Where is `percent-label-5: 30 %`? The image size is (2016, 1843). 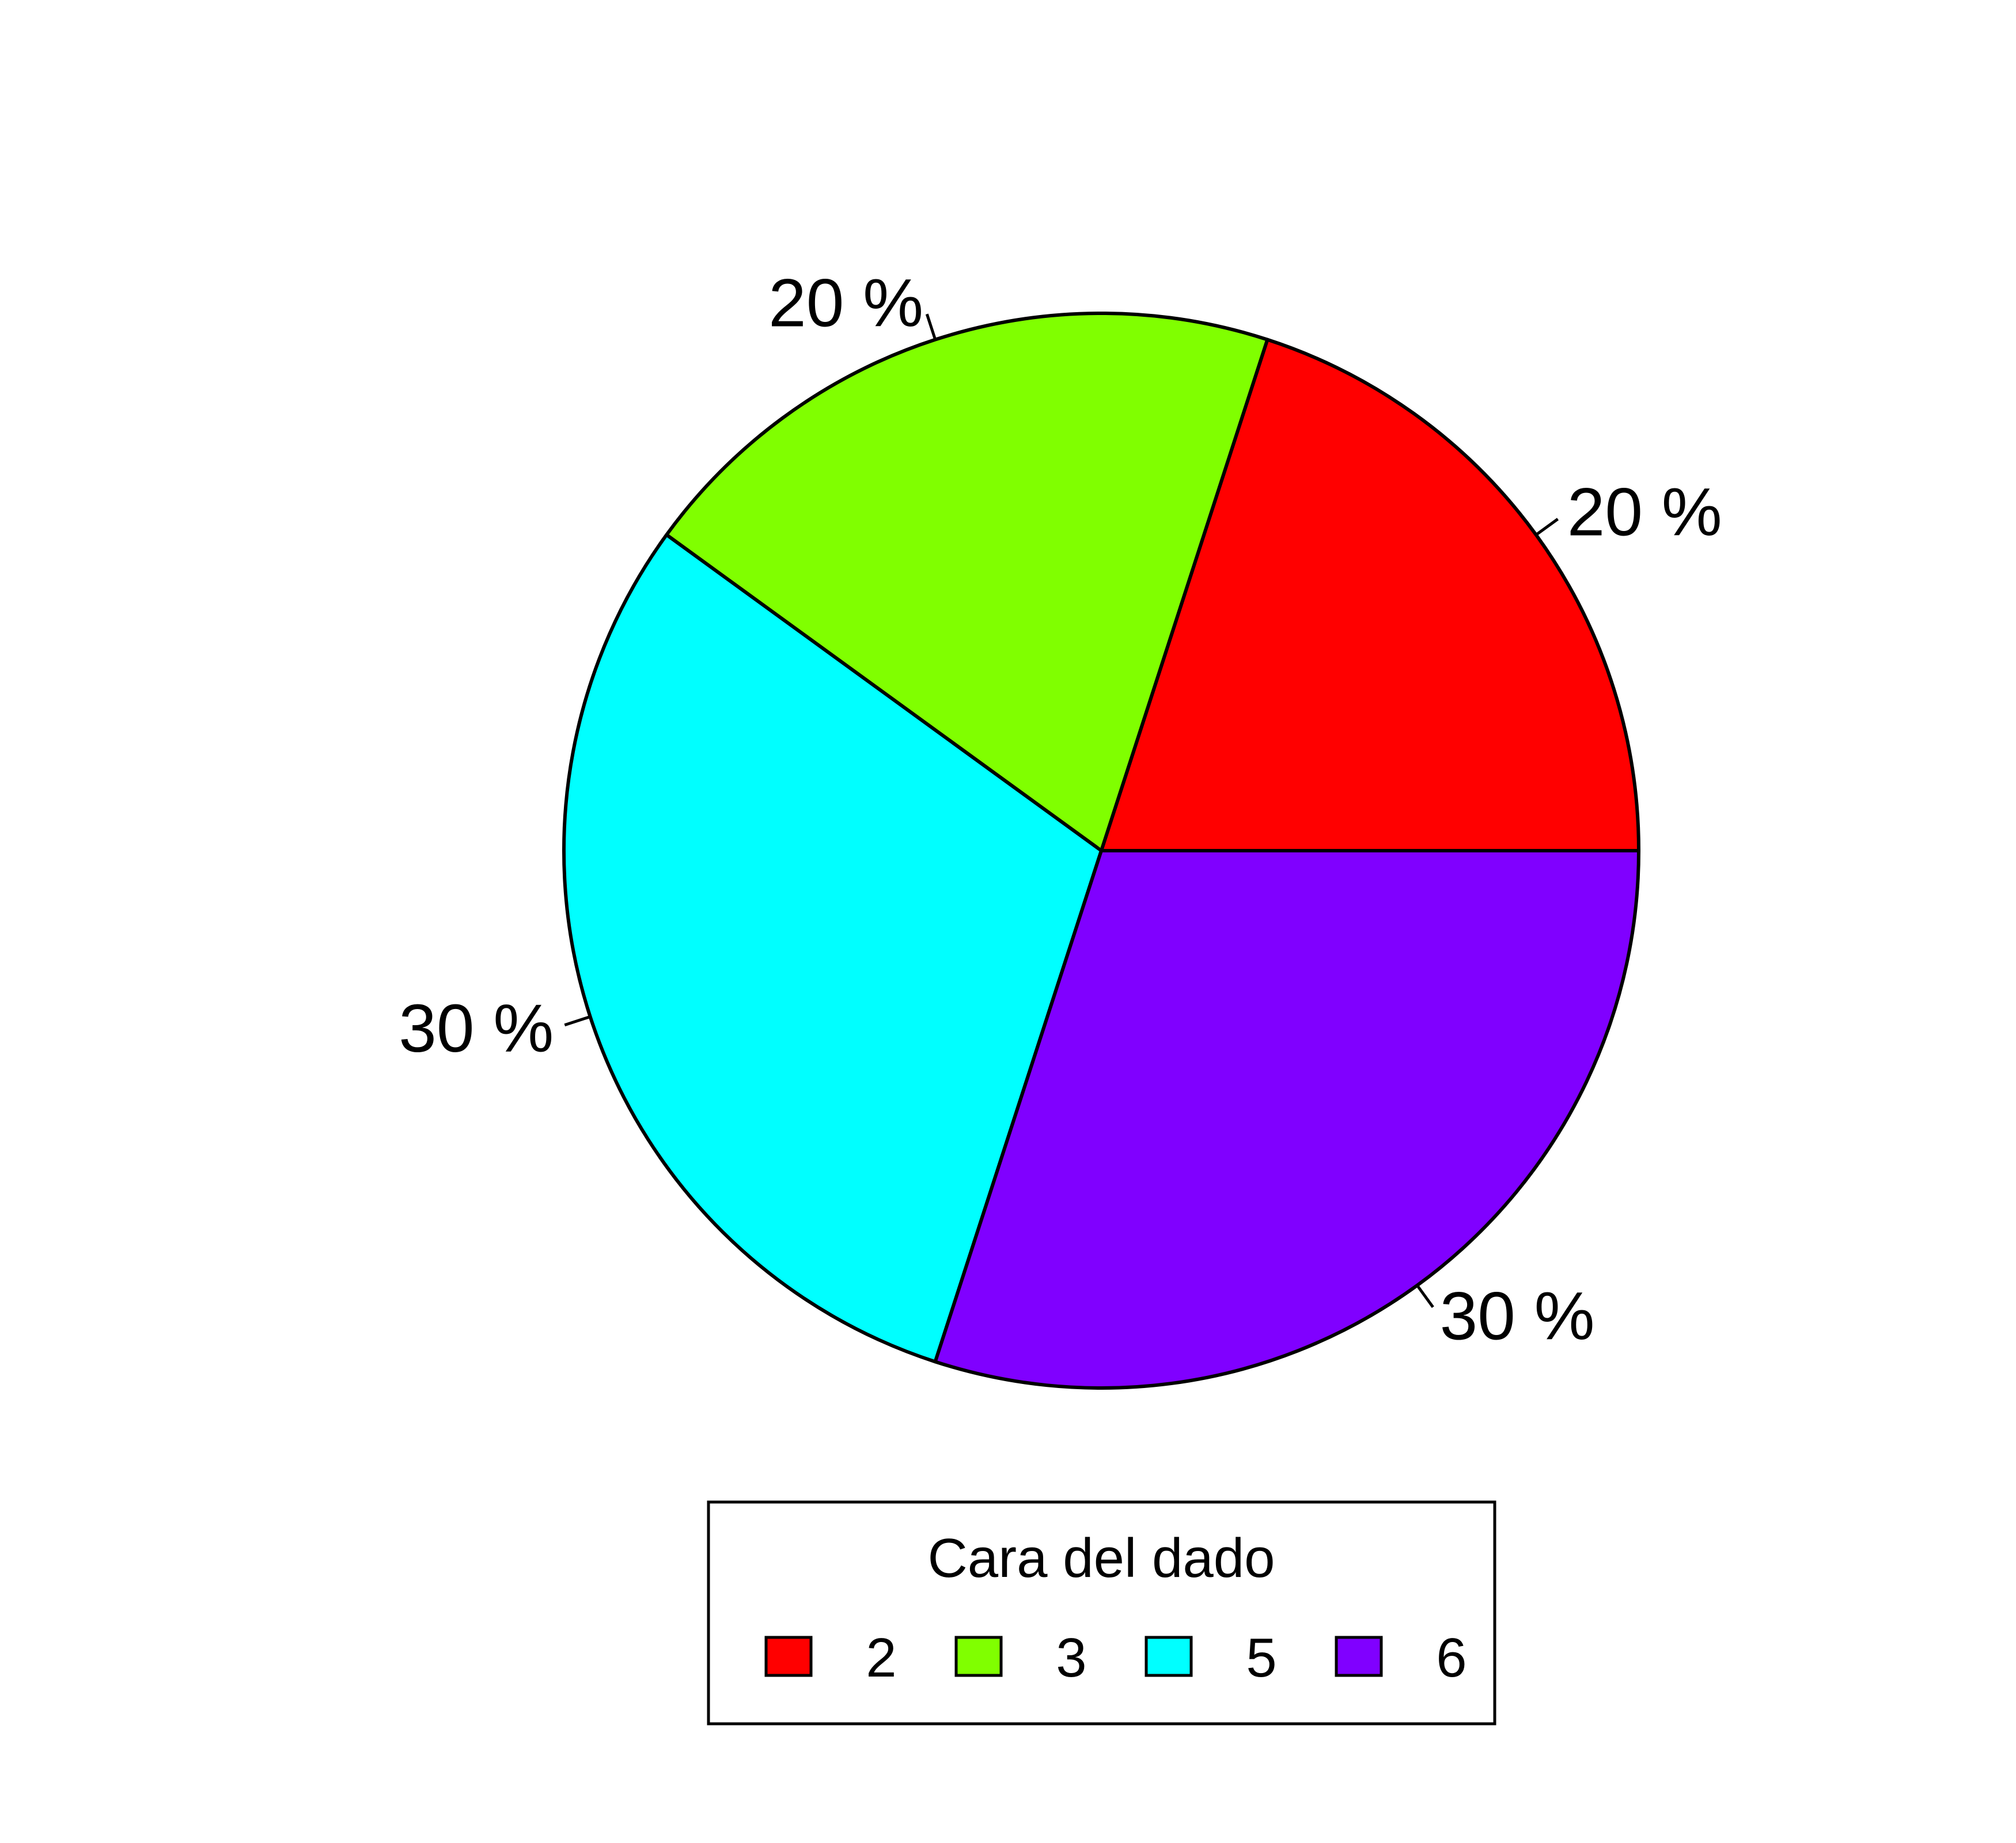 percent-label-5: 30 % is located at coordinates (476, 1029).